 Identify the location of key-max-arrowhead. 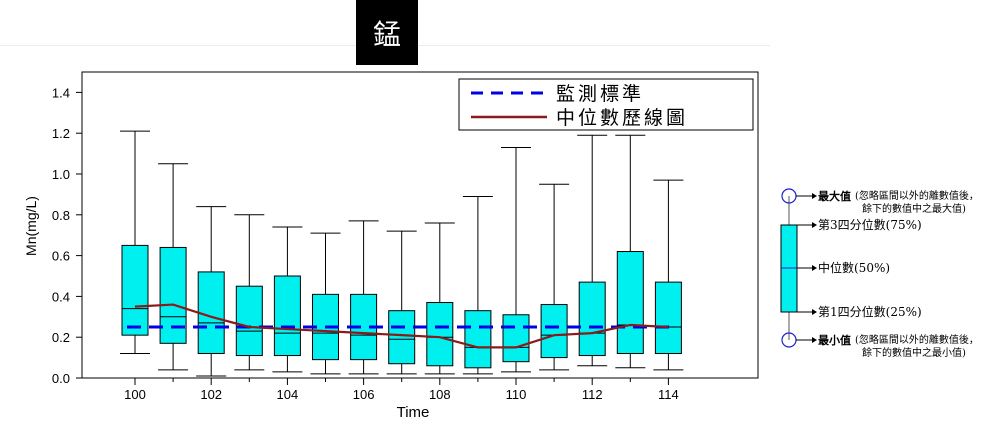
(814, 196).